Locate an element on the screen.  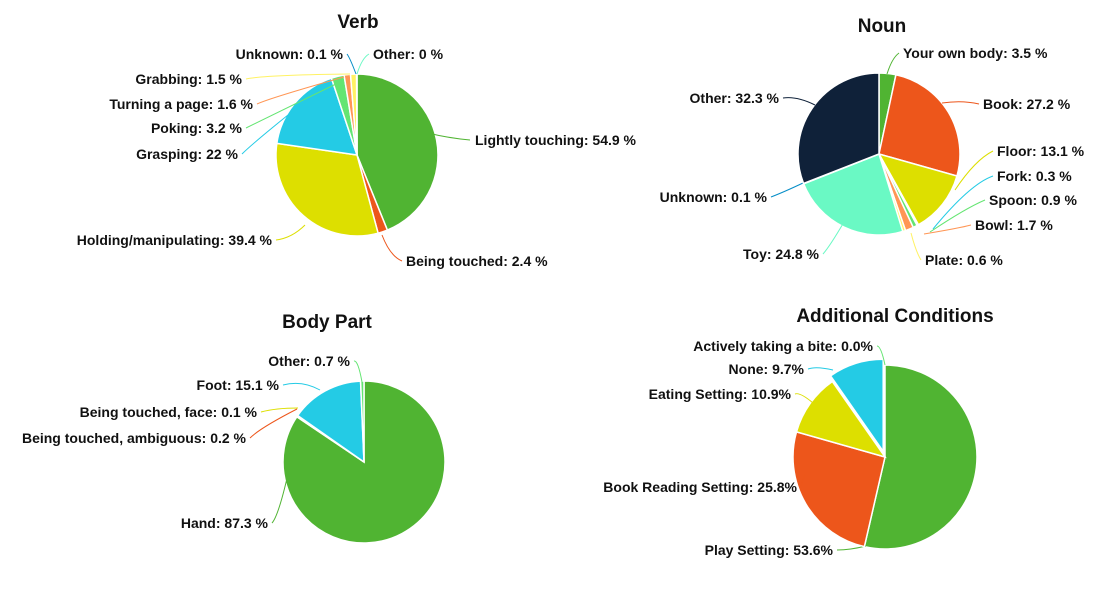
additional-conditions-slice-play-setting-label: Play Setting: 53.6% is located at coordinates (769, 550).